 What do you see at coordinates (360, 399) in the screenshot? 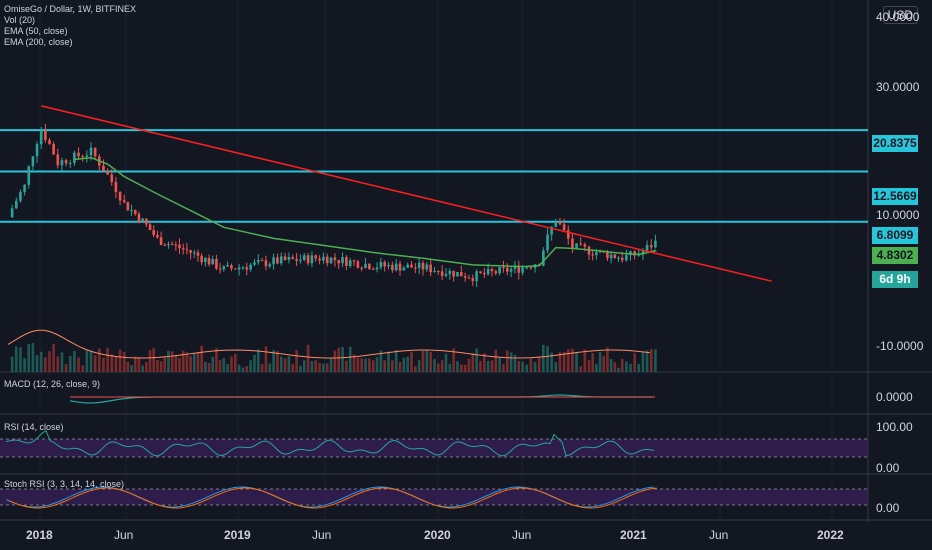
I see `macd-line` at bounding box center [360, 399].